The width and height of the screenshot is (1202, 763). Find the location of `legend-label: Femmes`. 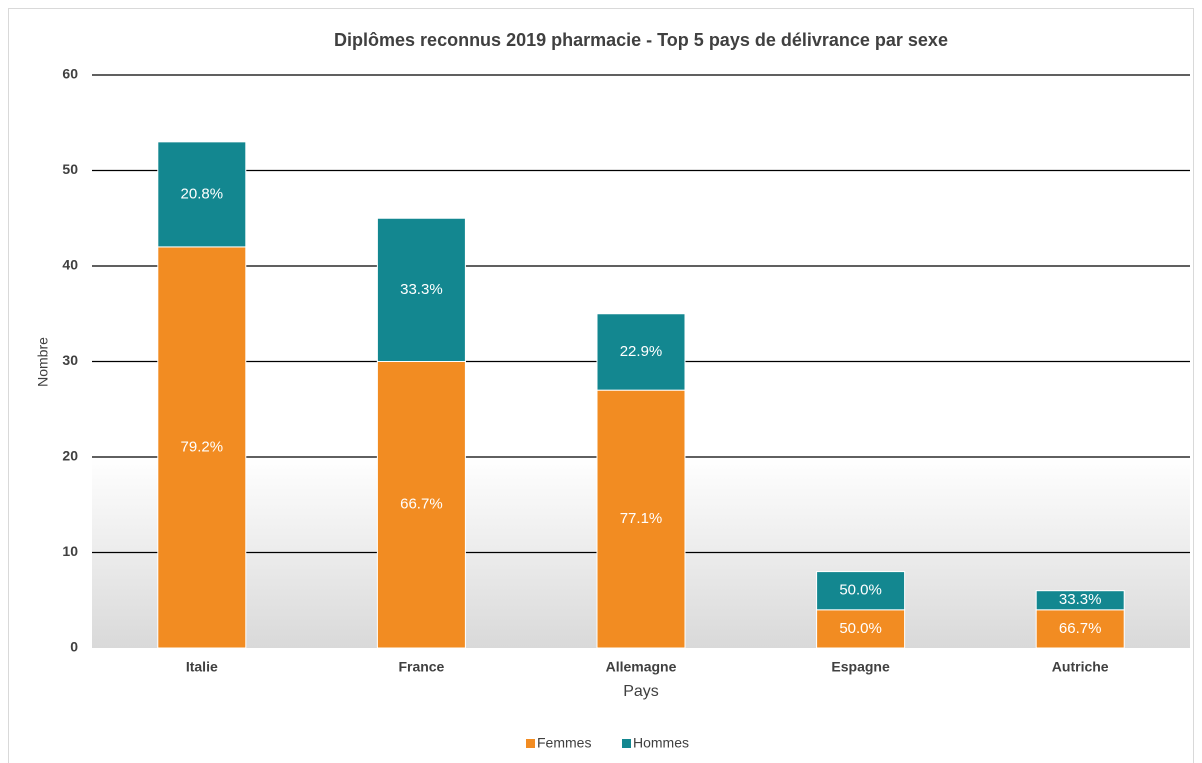

legend-label: Femmes is located at coordinates (564, 743).